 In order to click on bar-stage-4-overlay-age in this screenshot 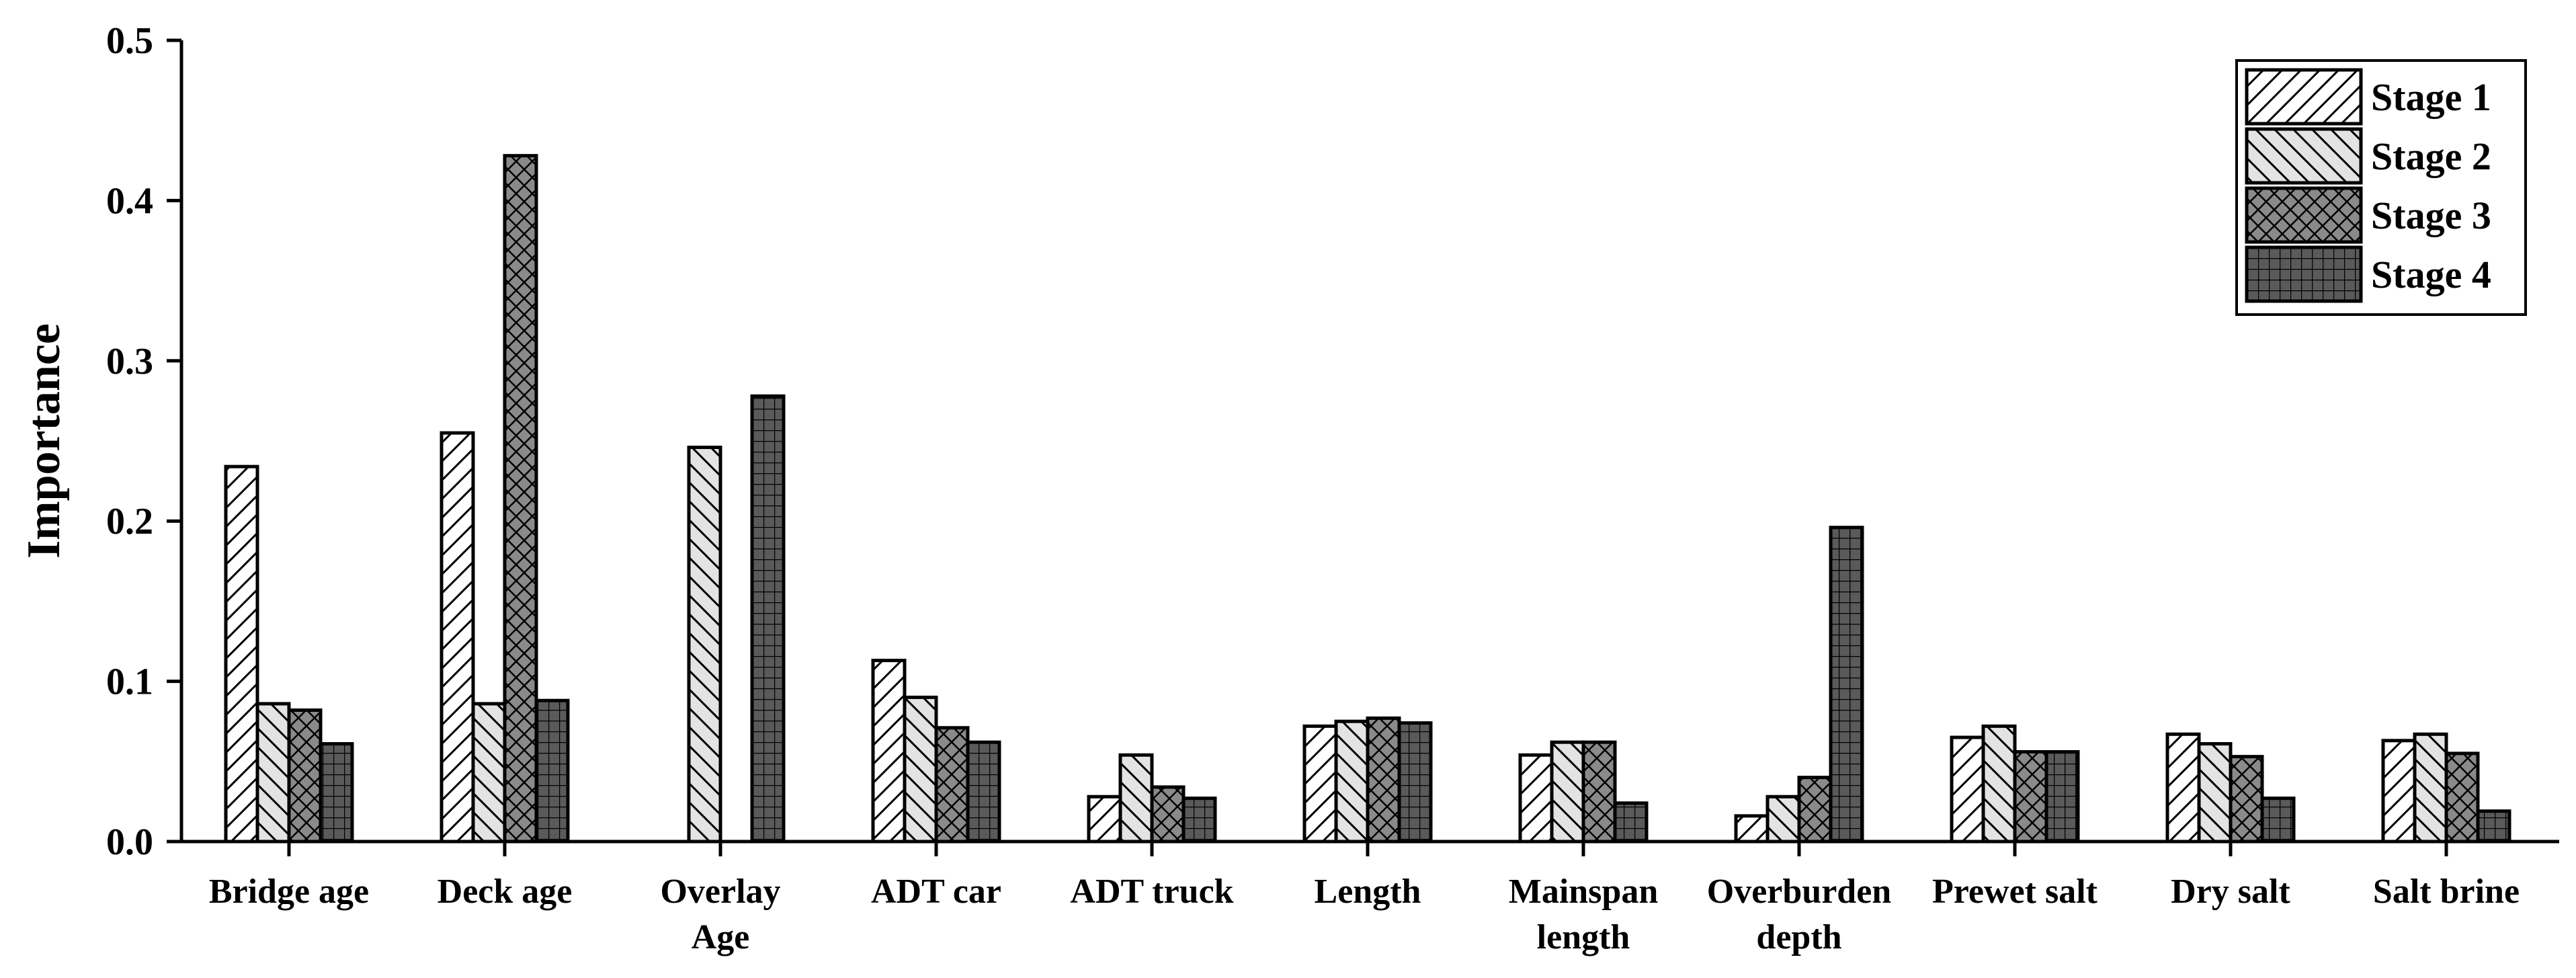, I will do `click(768, 619)`.